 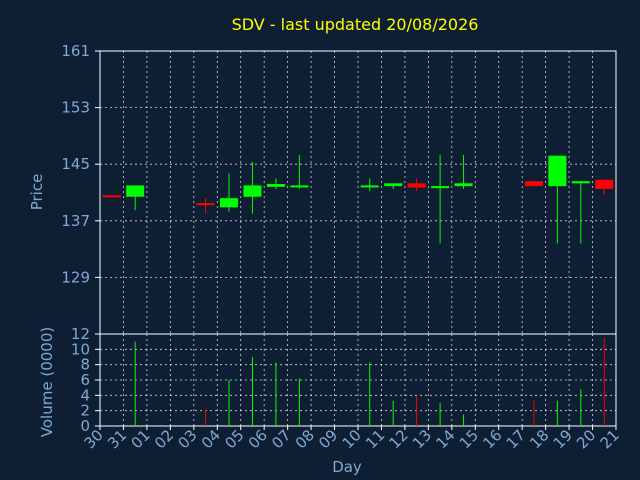 What do you see at coordinates (563, 439) in the screenshot?
I see `x-tick-label-19: 19` at bounding box center [563, 439].